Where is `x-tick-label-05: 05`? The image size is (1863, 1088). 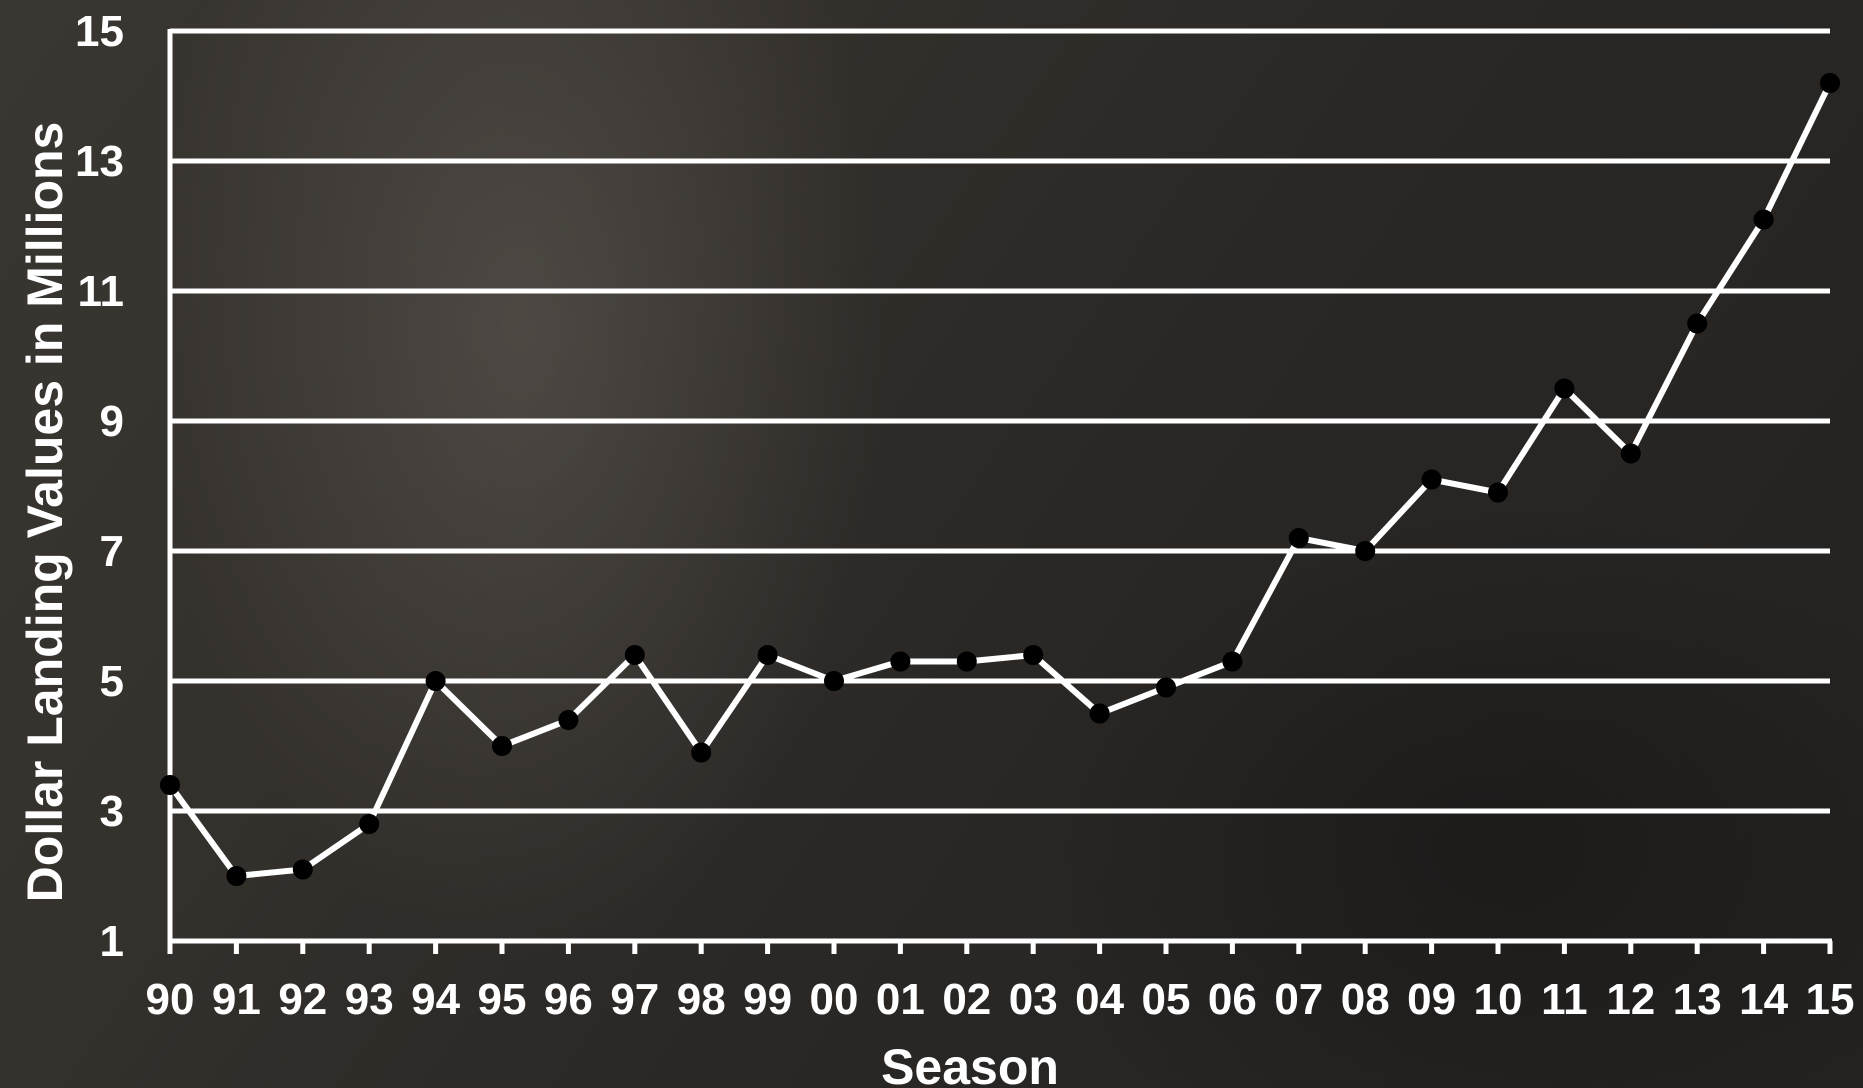 x-tick-label-05: 05 is located at coordinates (1166, 999).